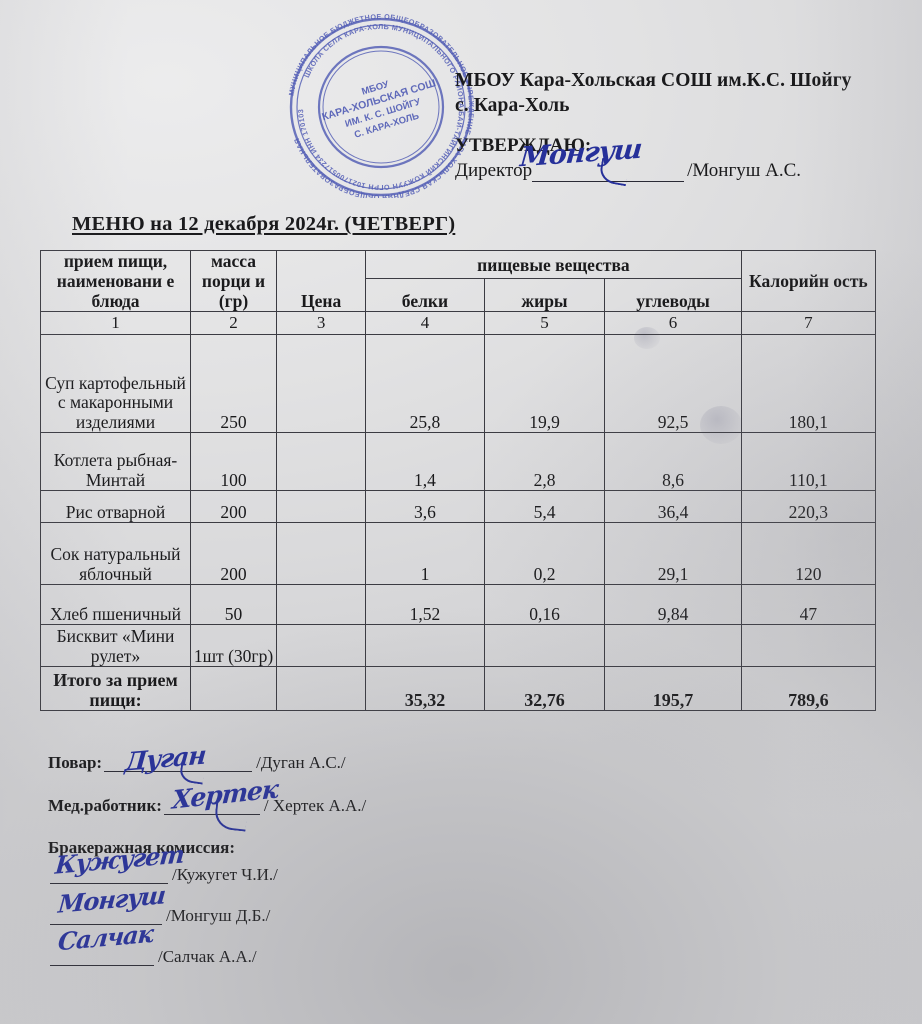  I want to click on director-label: Директор, so click(494, 170).